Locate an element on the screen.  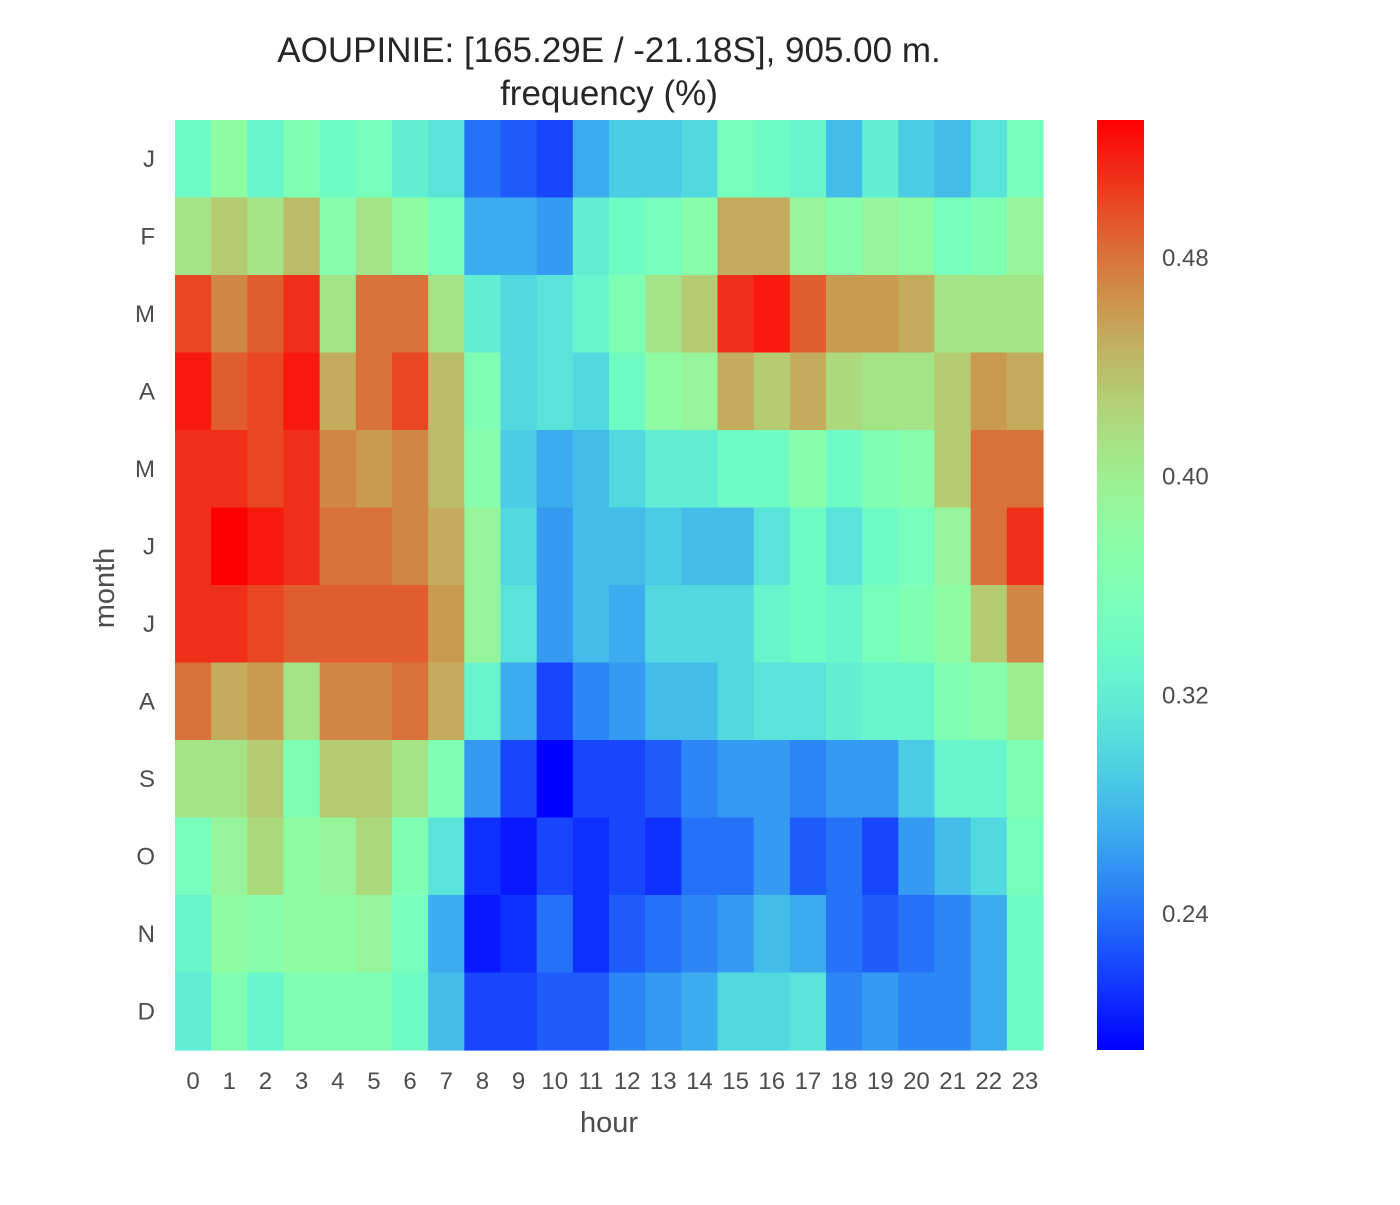
x-tick-label: 5 is located at coordinates (373, 1081).